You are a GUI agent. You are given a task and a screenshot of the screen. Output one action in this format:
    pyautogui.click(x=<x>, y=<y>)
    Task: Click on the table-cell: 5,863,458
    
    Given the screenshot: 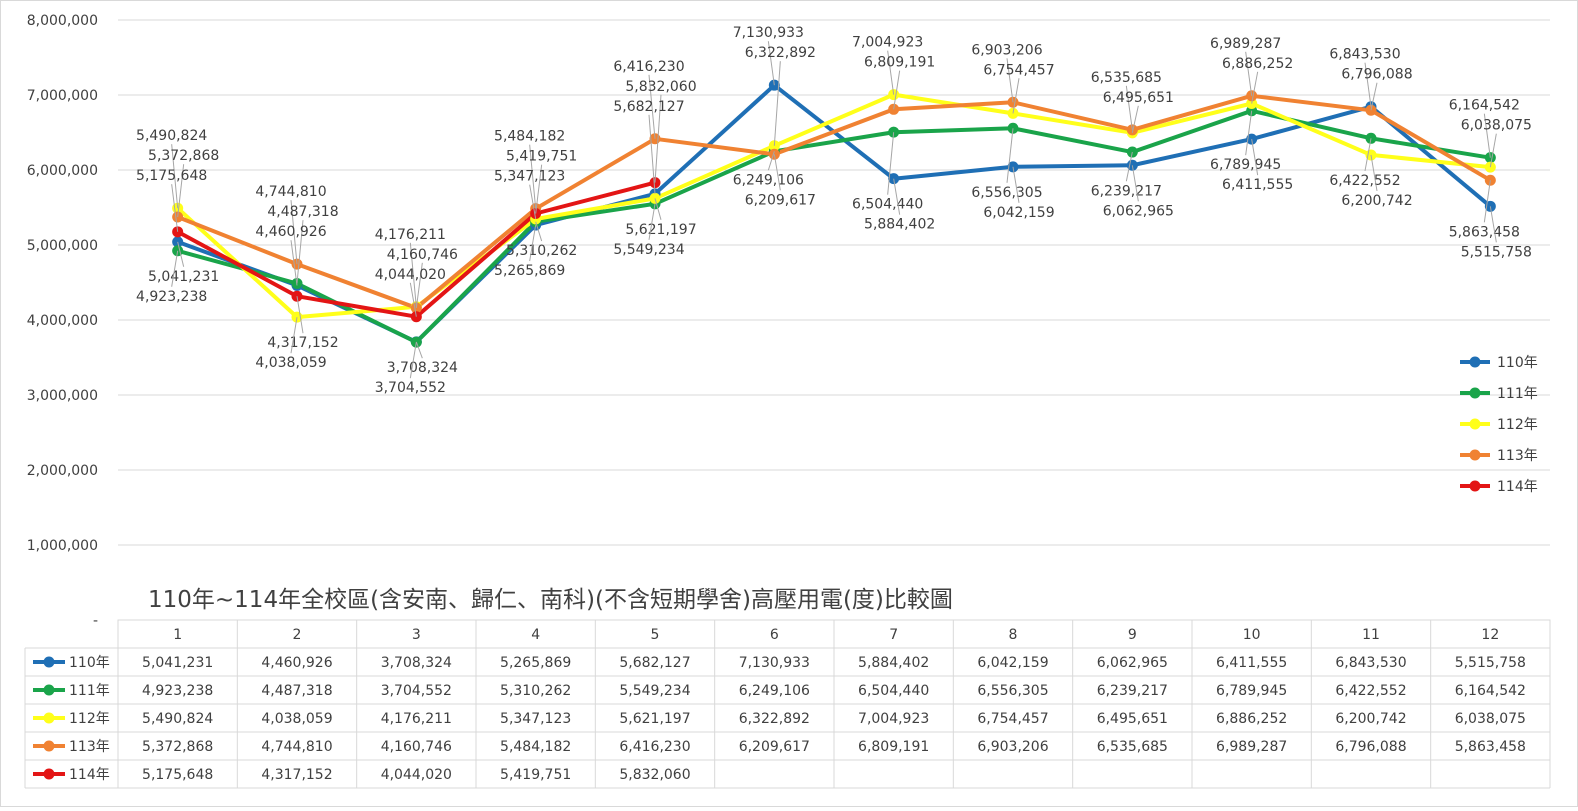 What is the action you would take?
    pyautogui.click(x=1490, y=747)
    